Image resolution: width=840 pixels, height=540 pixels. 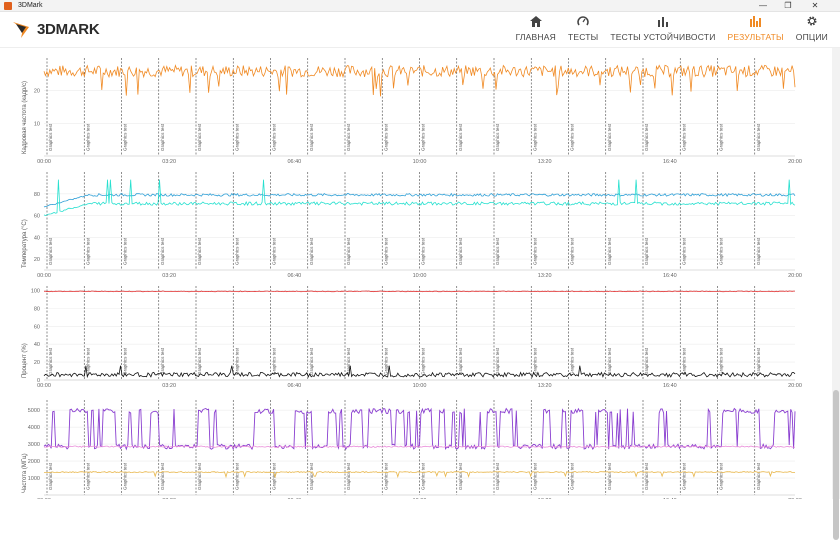 What do you see at coordinates (662, 28) in the screenshot?
I see `nav-stress-tests: ТЕСТЫ УСТОЙЧИВОСТИ` at bounding box center [662, 28].